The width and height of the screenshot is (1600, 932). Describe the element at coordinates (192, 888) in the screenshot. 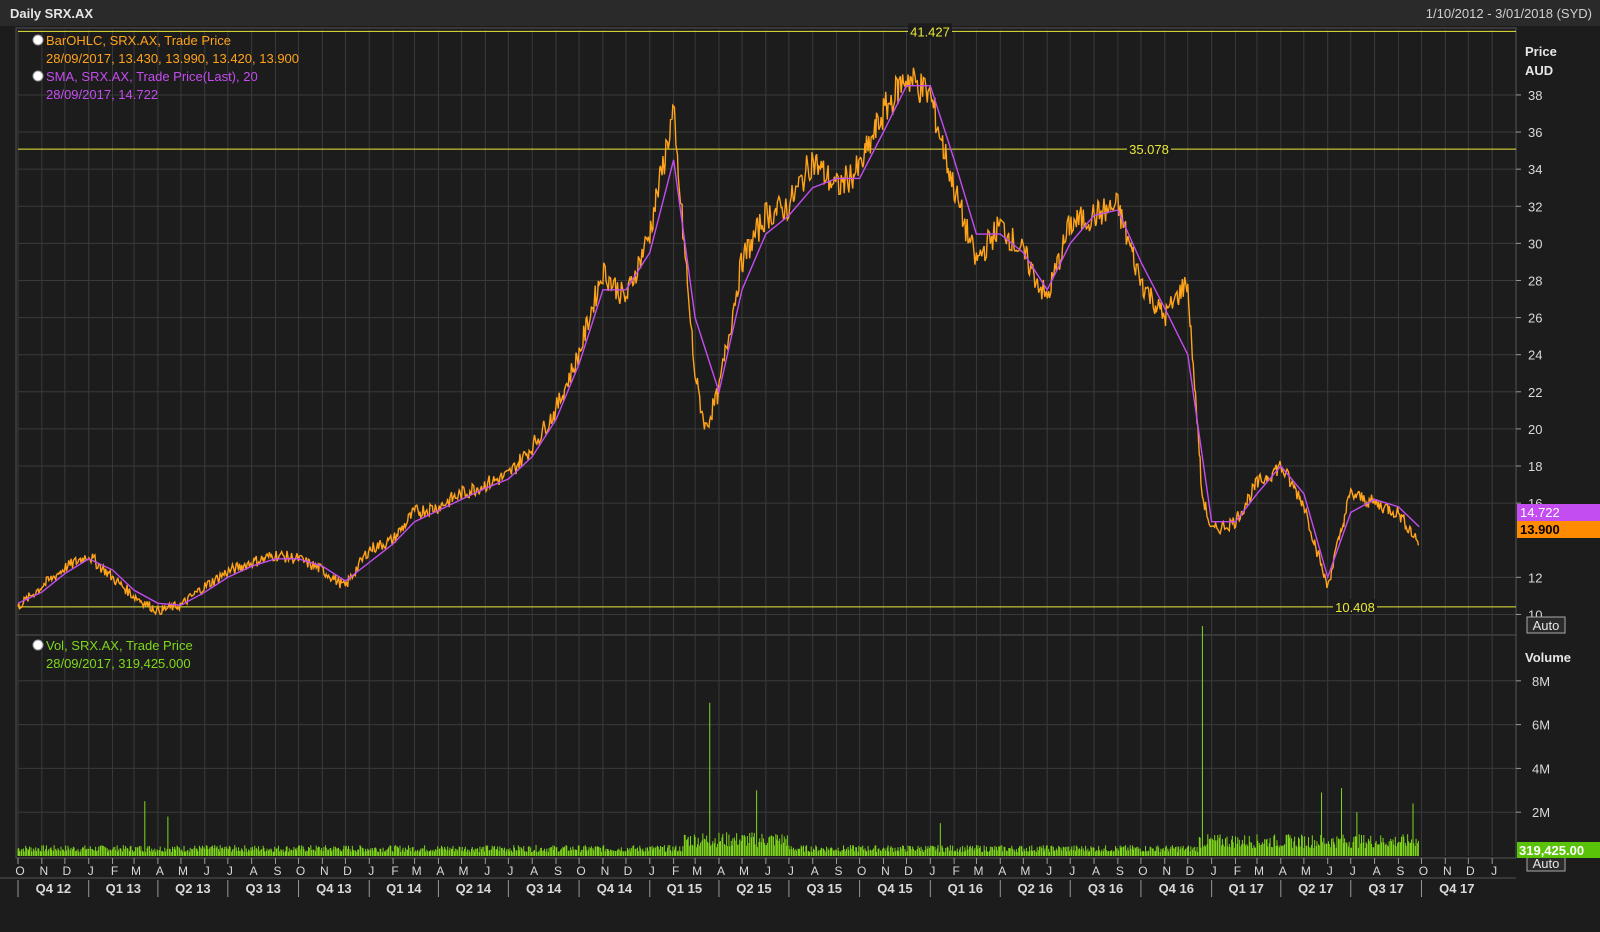

I see `quarter-tick-label: Q2 13` at that location.